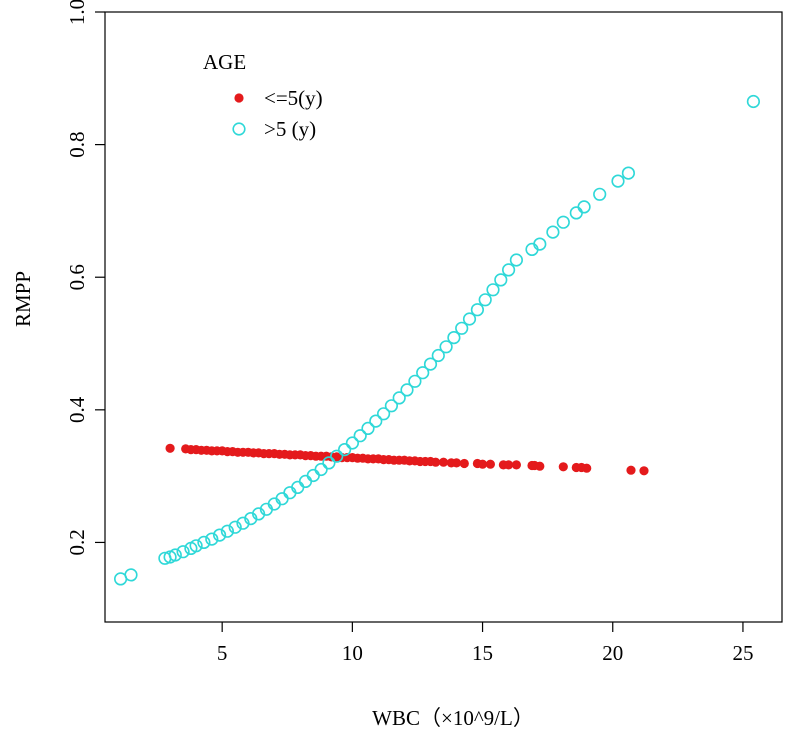 Image resolution: width=800 pixels, height=742 pixels. What do you see at coordinates (290, 129) in the screenshot?
I see `legend-label: >5 (y)` at bounding box center [290, 129].